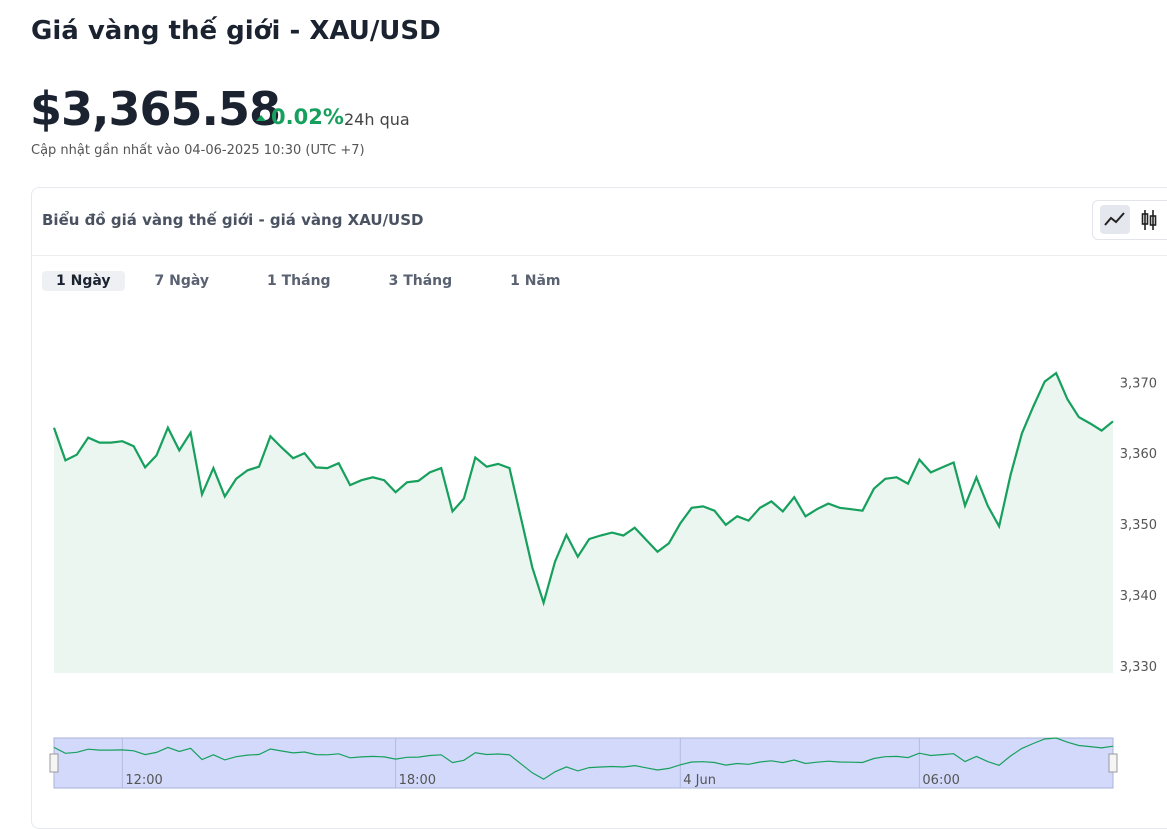 This screenshot has height=829, width=1167. What do you see at coordinates (83, 281) in the screenshot?
I see `tab: 1 Ngày` at bounding box center [83, 281].